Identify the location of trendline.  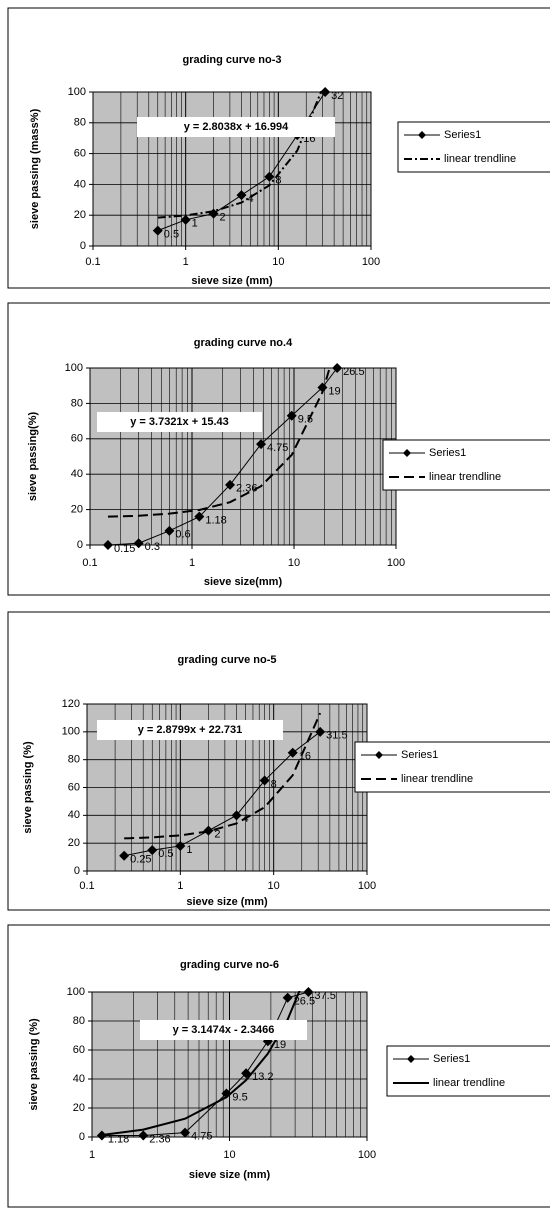
(219, 442).